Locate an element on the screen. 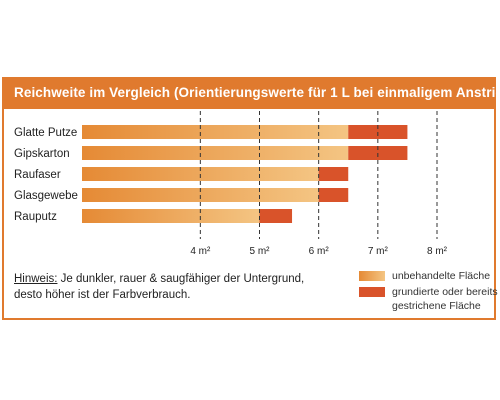  legend-label-primed-line2: gestrichene Fläche is located at coordinates (436, 306).